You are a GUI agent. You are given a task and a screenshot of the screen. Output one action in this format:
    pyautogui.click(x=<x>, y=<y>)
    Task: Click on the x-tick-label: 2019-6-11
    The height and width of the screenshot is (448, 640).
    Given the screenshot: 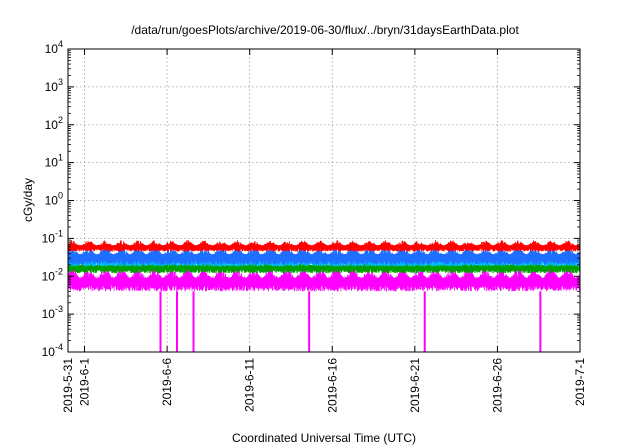 What is the action you would take?
    pyautogui.click(x=250, y=385)
    